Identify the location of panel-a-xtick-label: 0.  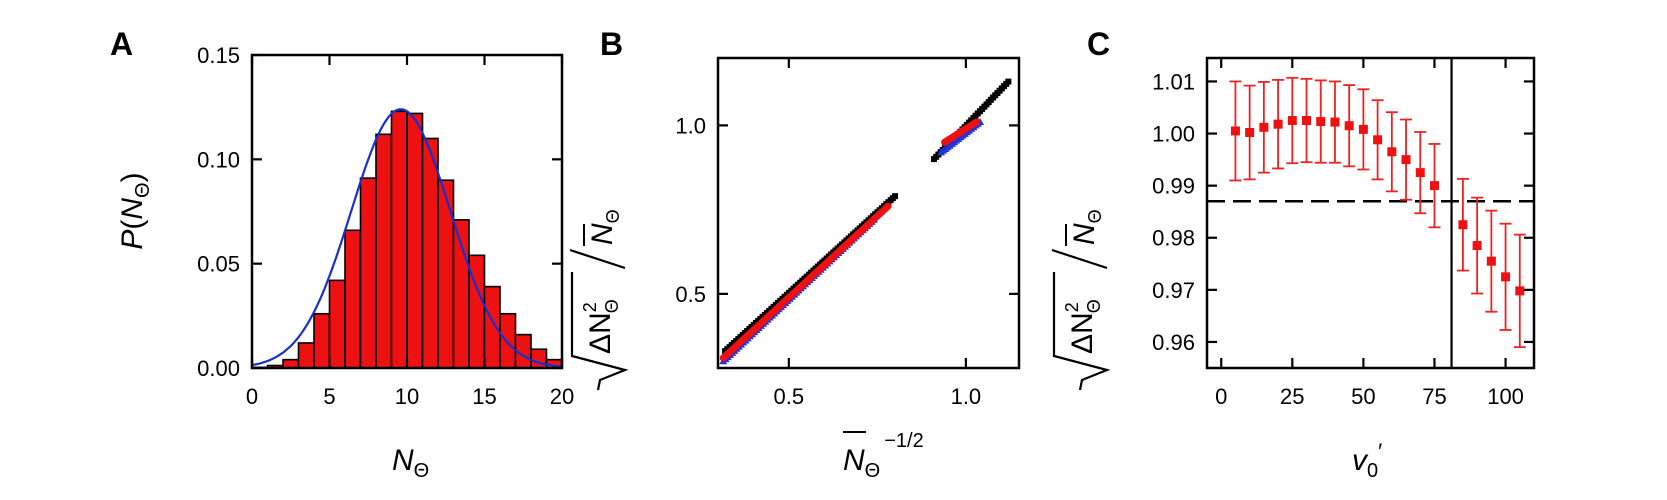
(252, 396).